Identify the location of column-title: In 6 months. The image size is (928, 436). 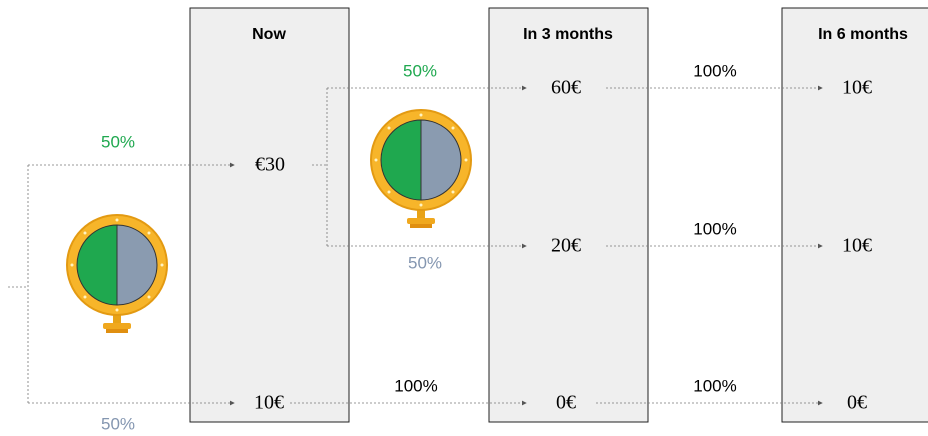
(863, 34).